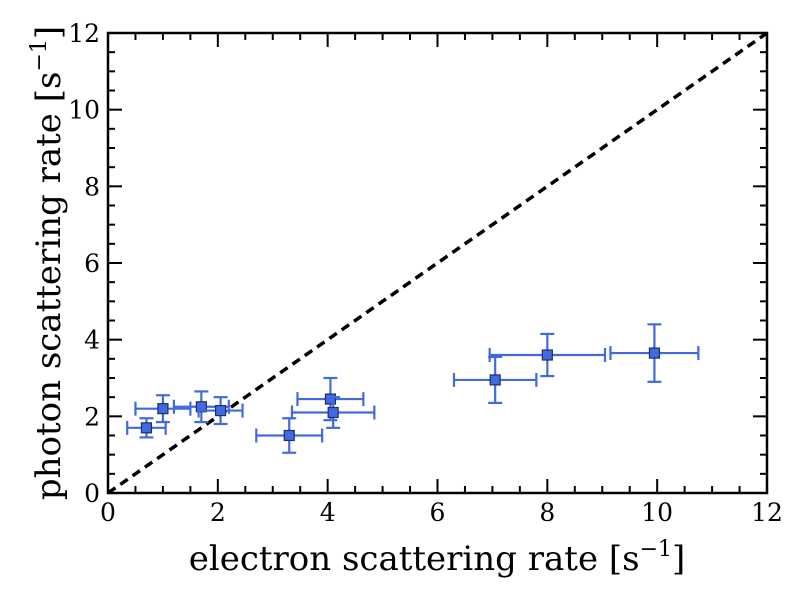 The width and height of the screenshot is (800, 600). What do you see at coordinates (438, 512) in the screenshot?
I see `x-tick-label: 6` at bounding box center [438, 512].